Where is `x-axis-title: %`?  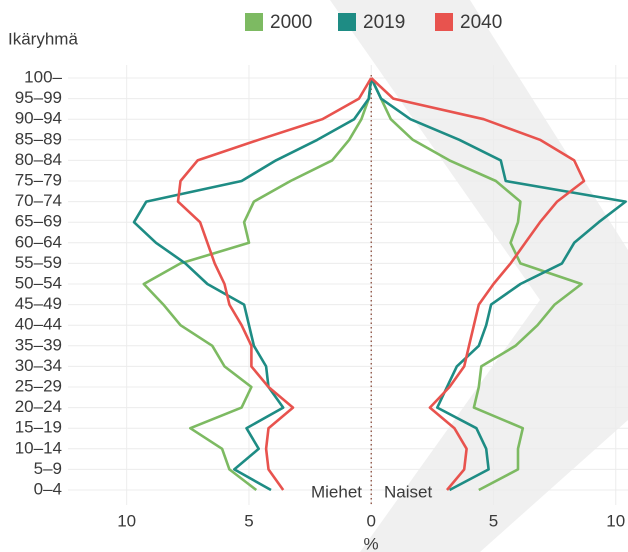 x-axis-title: % is located at coordinates (370, 543).